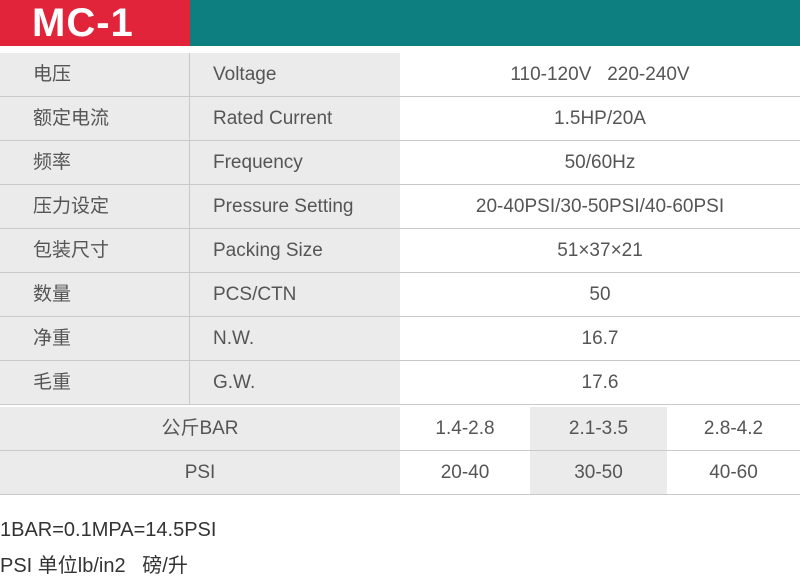  I want to click on spec-value: 20-40PSI/30-50PSI/40-60PSI, so click(600, 206).